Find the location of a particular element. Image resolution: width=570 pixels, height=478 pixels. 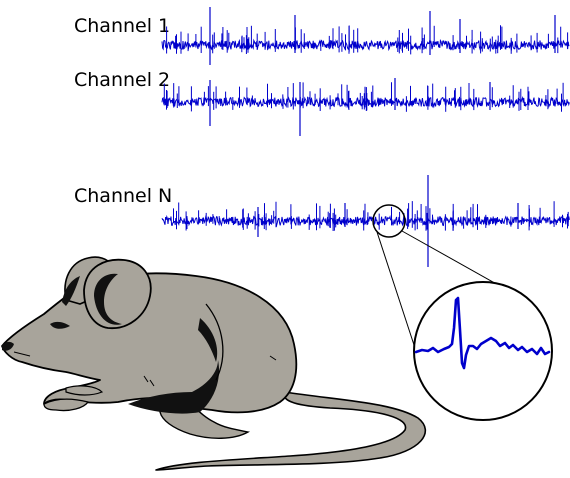

channel-2-label: Channel 2 is located at coordinates (122, 80).